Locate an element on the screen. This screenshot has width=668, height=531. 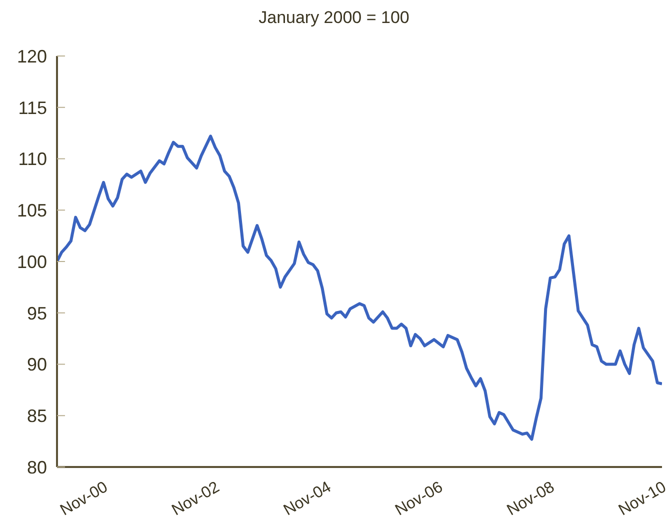
y-tick-label: 100 is located at coordinates (31, 262).